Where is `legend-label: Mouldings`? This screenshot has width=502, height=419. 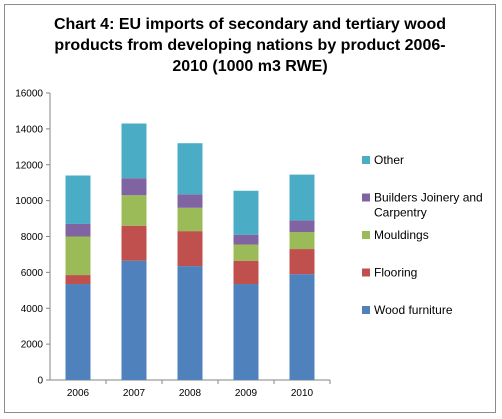 legend-label: Mouldings is located at coordinates (401, 235).